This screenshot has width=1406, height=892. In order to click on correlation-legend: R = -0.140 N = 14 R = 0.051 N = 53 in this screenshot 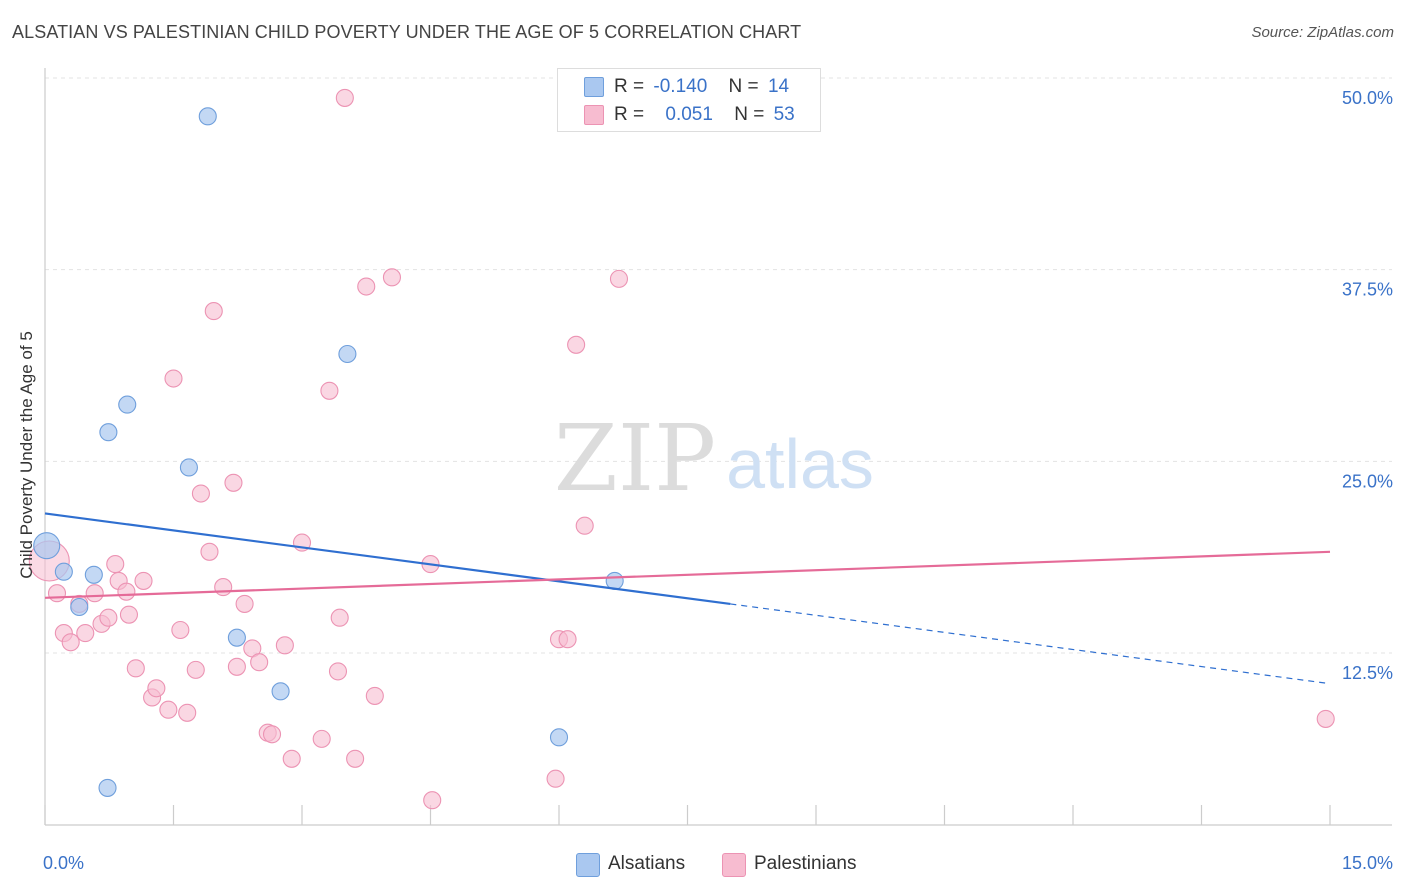, I will do `click(689, 100)`.